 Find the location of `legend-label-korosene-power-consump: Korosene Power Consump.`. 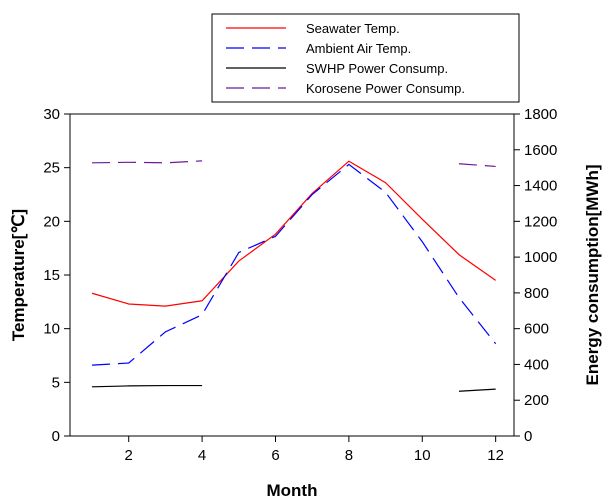

legend-label-korosene-power-consump: Korosene Power Consump. is located at coordinates (385, 88).